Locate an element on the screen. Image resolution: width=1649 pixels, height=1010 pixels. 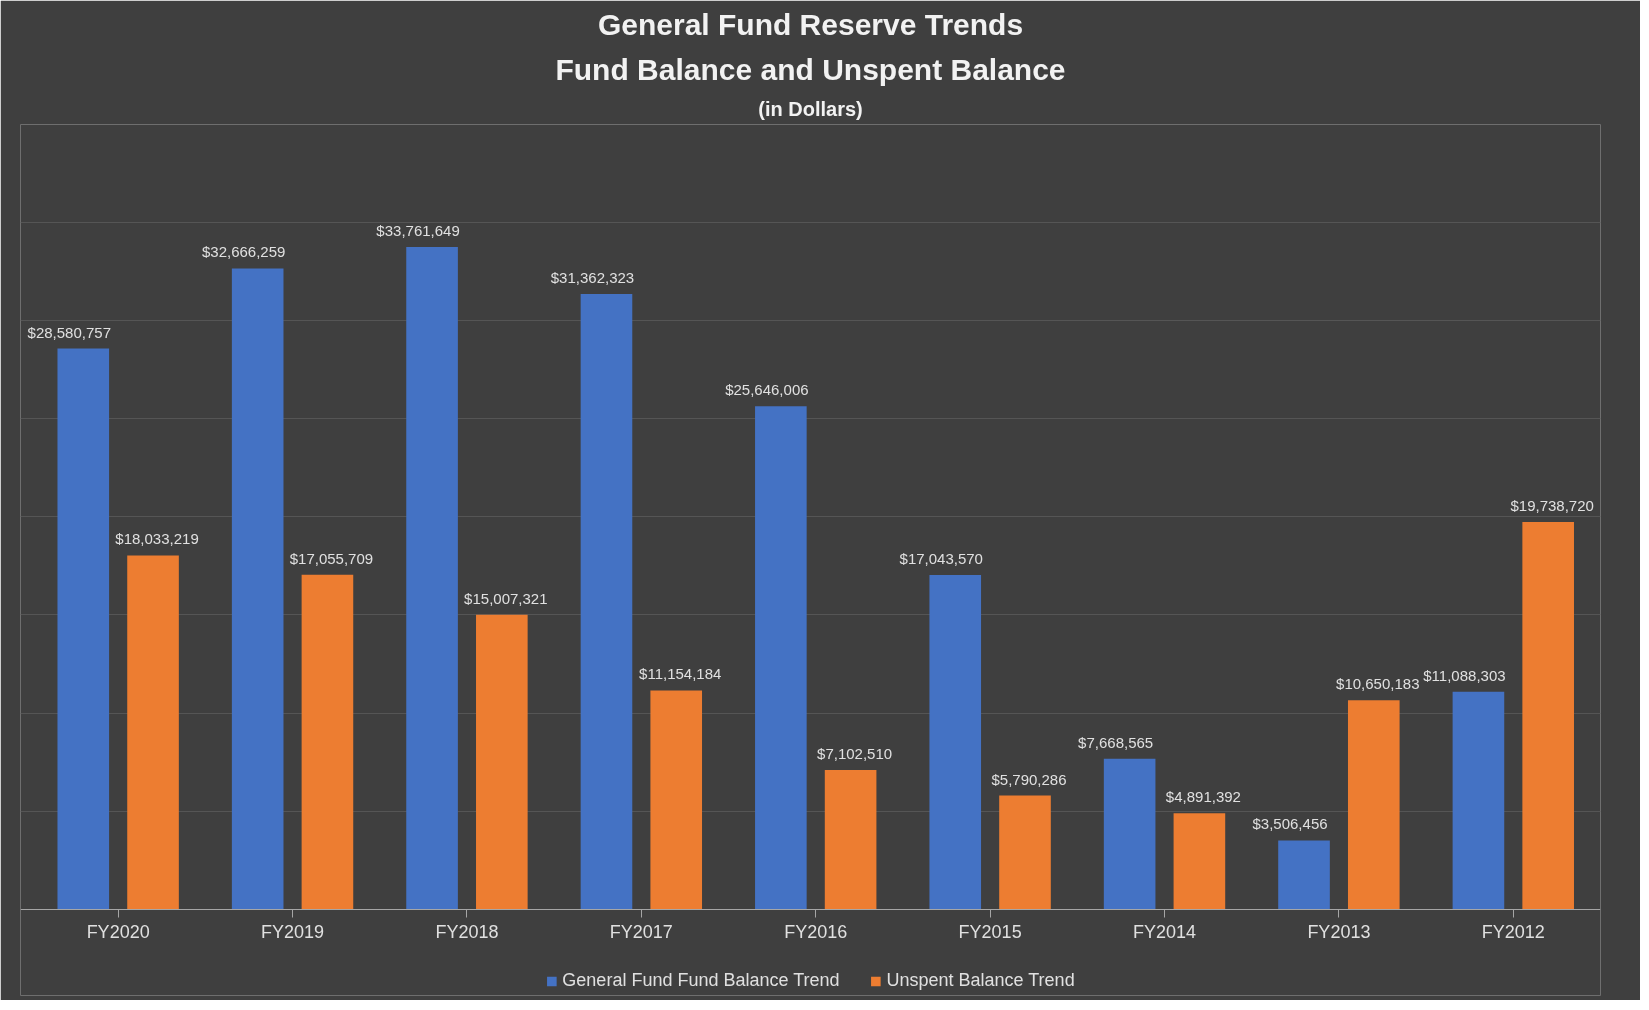
x-tick-label: FY2013 is located at coordinates (1339, 932).